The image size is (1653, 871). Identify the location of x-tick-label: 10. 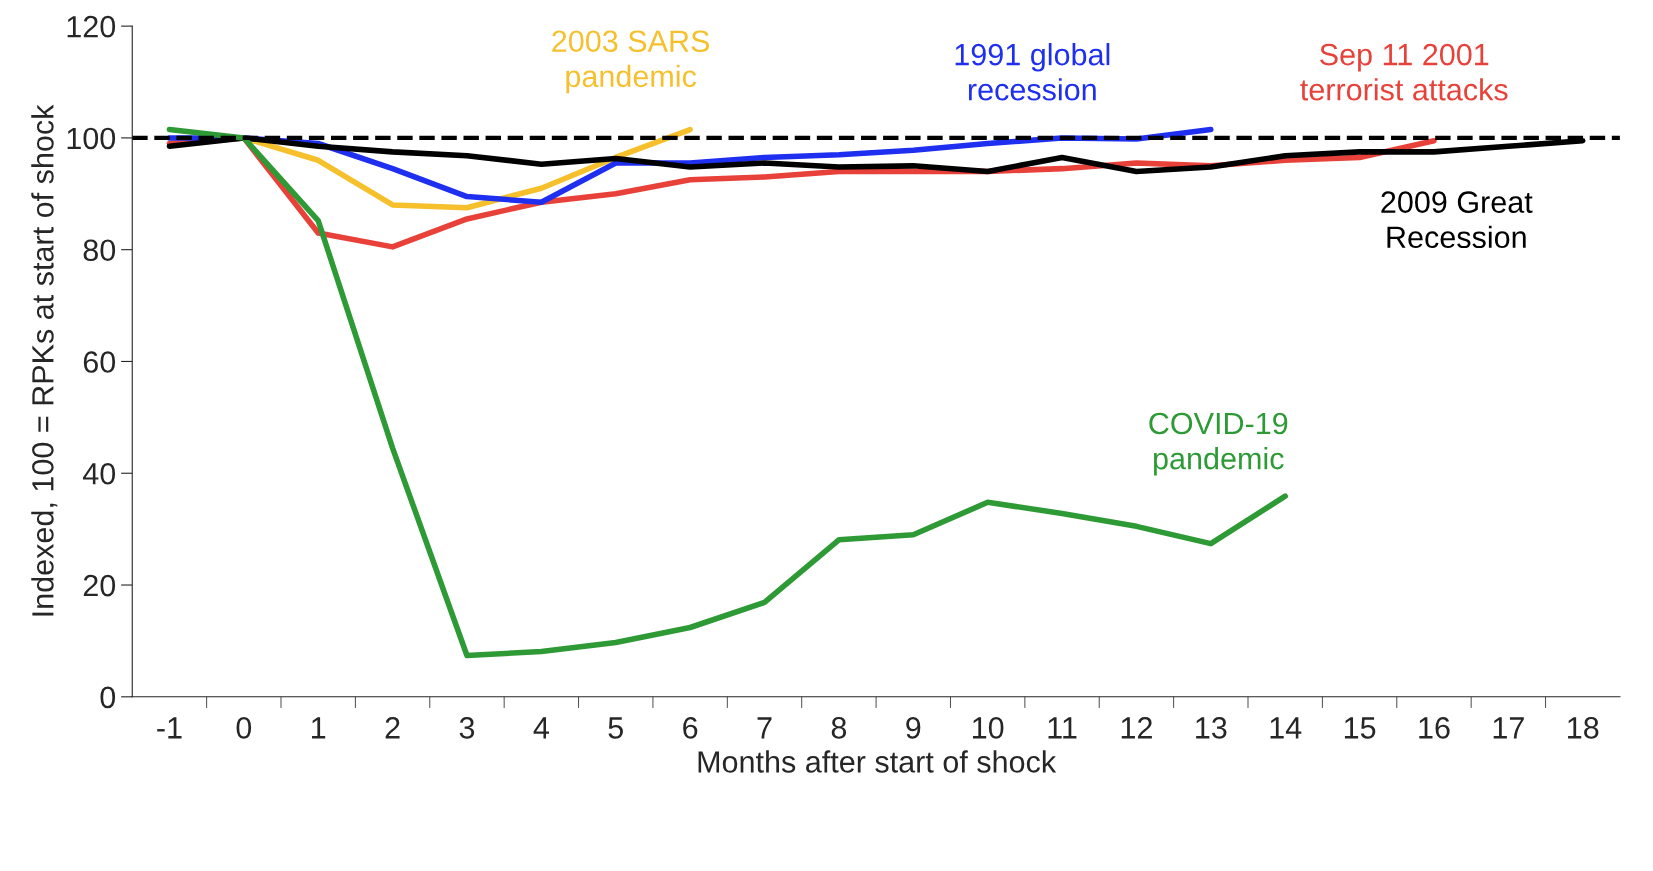
(988, 728).